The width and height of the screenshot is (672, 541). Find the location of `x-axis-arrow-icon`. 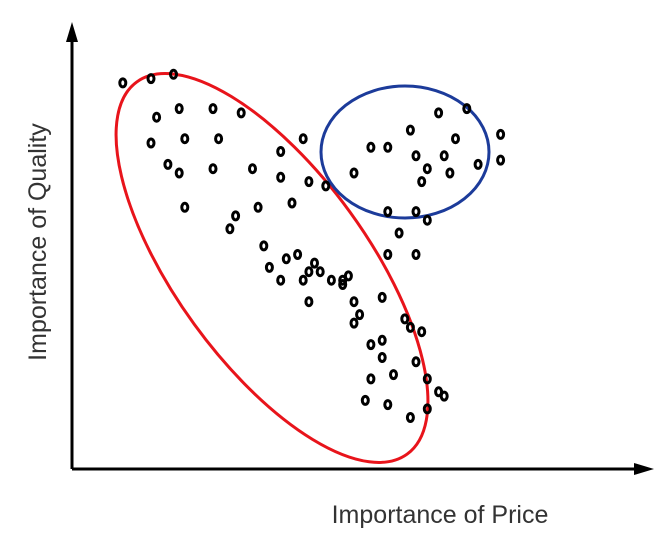

x-axis-arrow-icon is located at coordinates (644, 469).